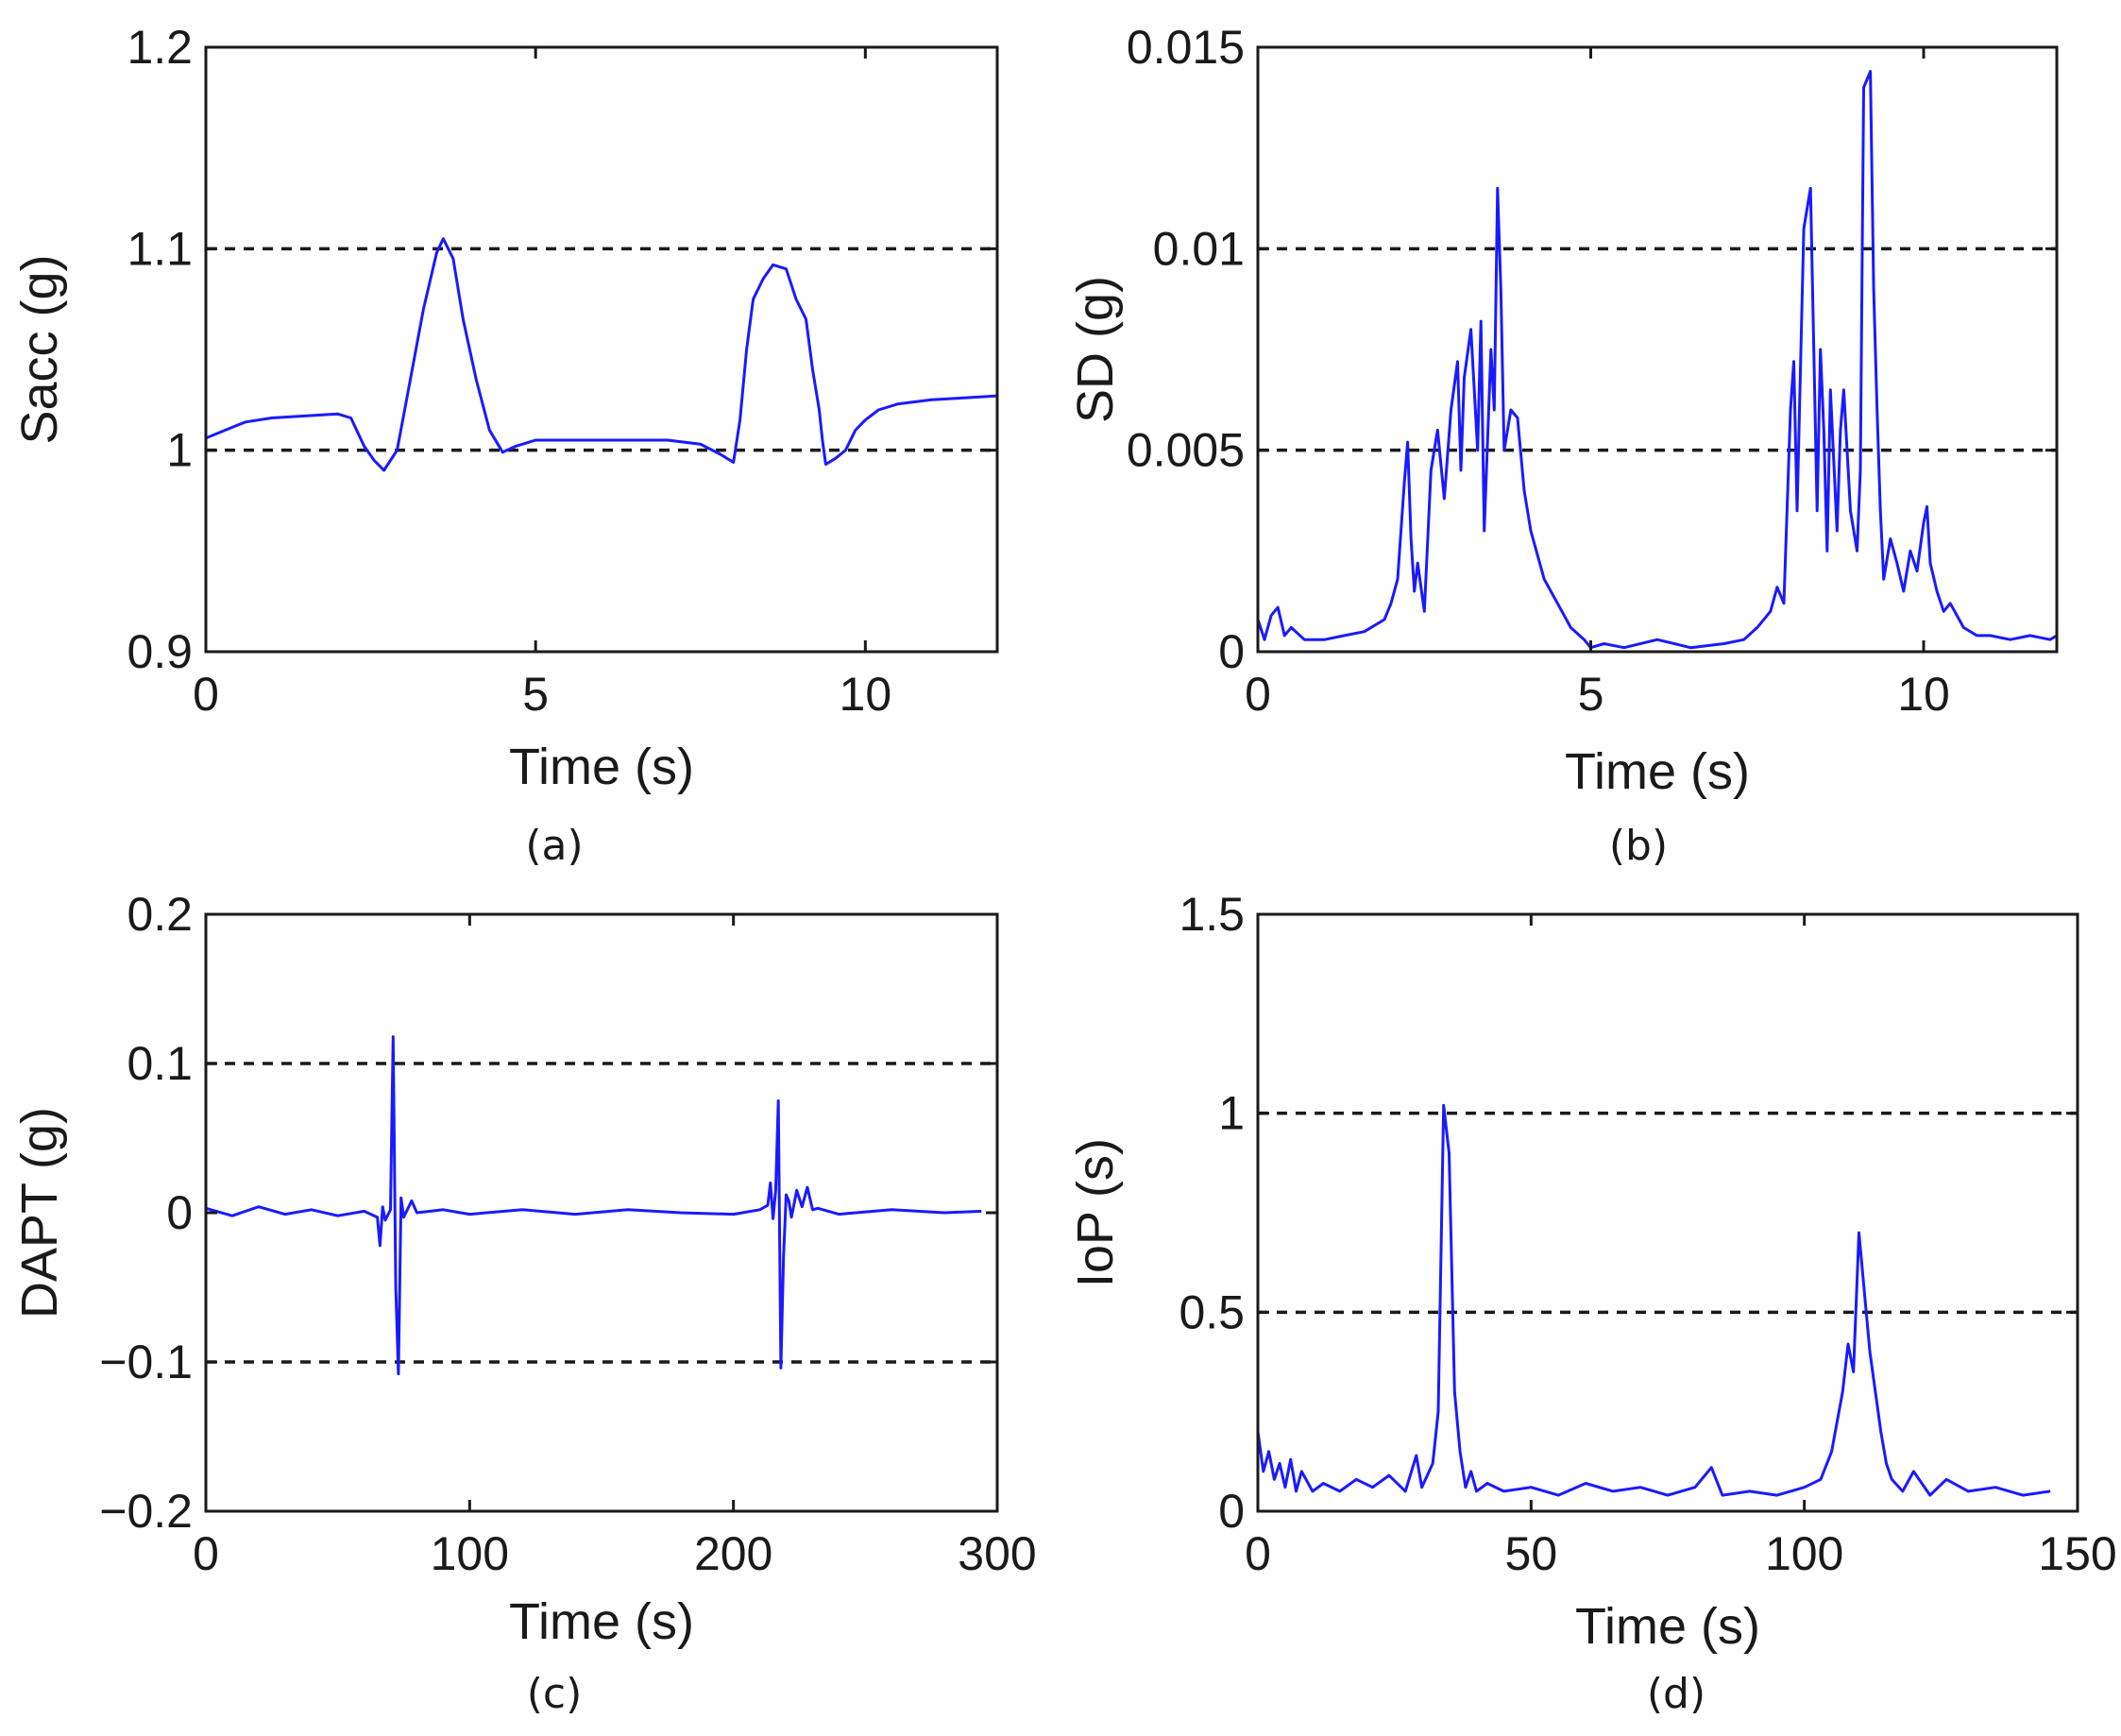 The image size is (2121, 1736). I want to click on panel-a-x-tick-label: 10, so click(866, 694).